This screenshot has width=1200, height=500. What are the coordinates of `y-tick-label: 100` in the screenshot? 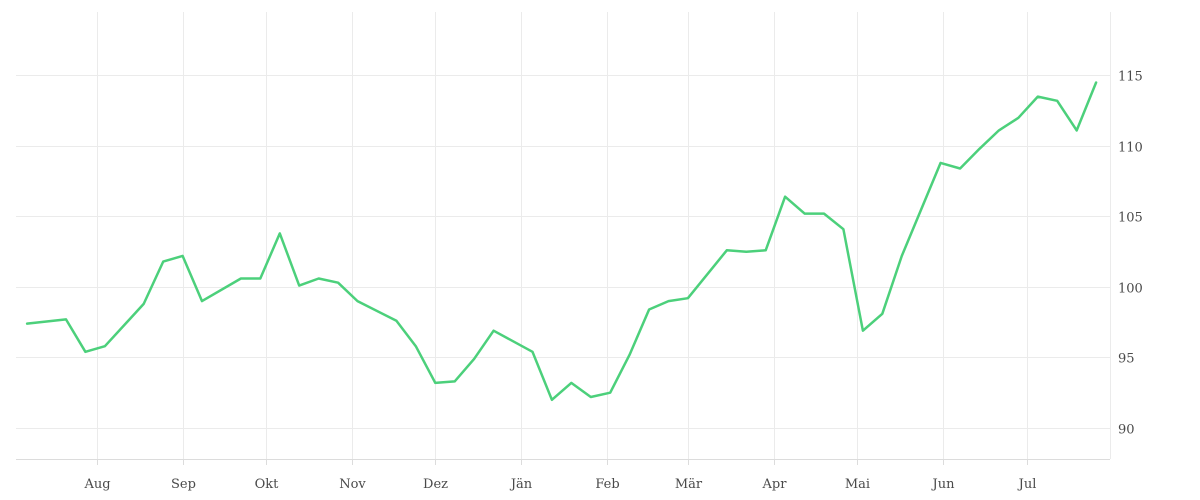 It's located at (1130, 289).